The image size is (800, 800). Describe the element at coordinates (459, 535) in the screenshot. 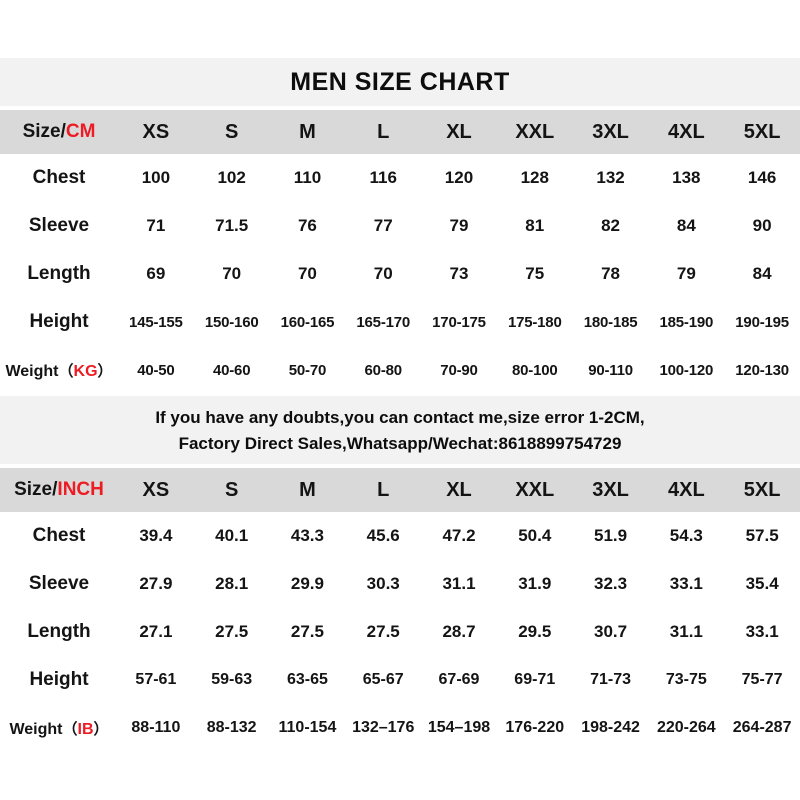

I see `size-value-cell: 47.2` at that location.